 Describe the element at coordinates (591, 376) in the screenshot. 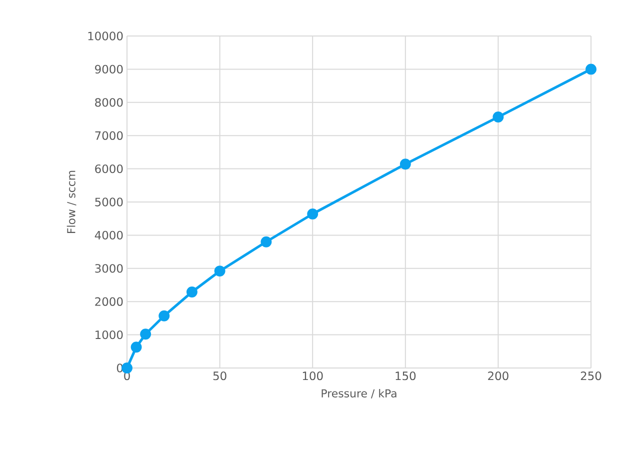

I see `x-tick-label: 250` at that location.